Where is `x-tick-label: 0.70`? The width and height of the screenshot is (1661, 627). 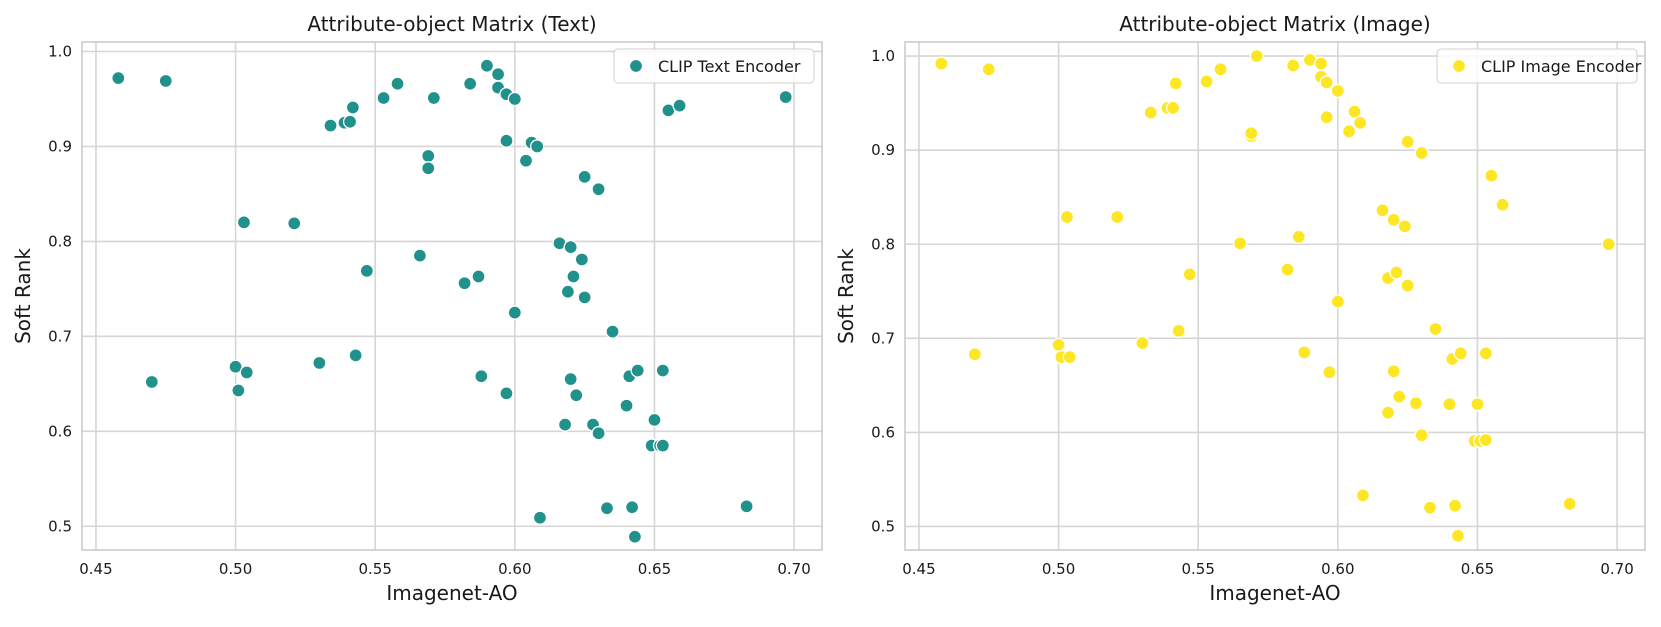 x-tick-label: 0.70 is located at coordinates (1616, 569).